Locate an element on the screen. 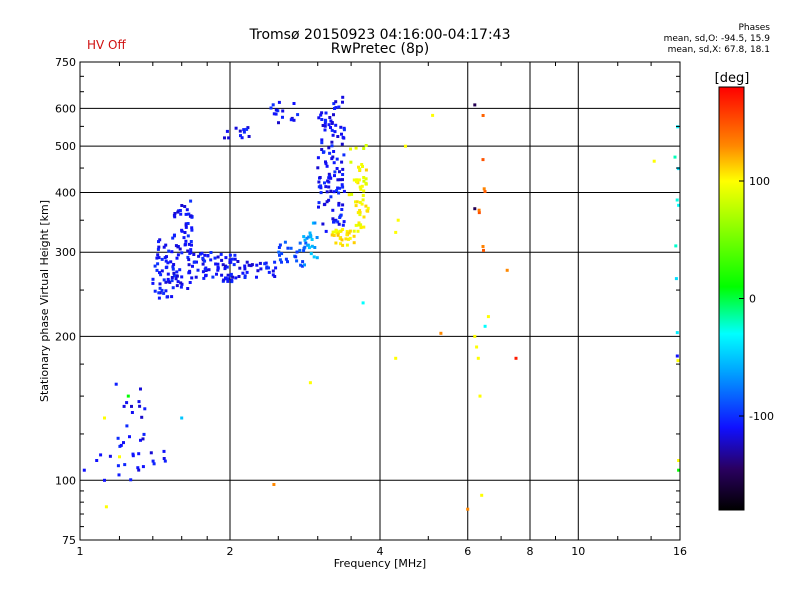  x-tick-label: 2 is located at coordinates (230, 551).